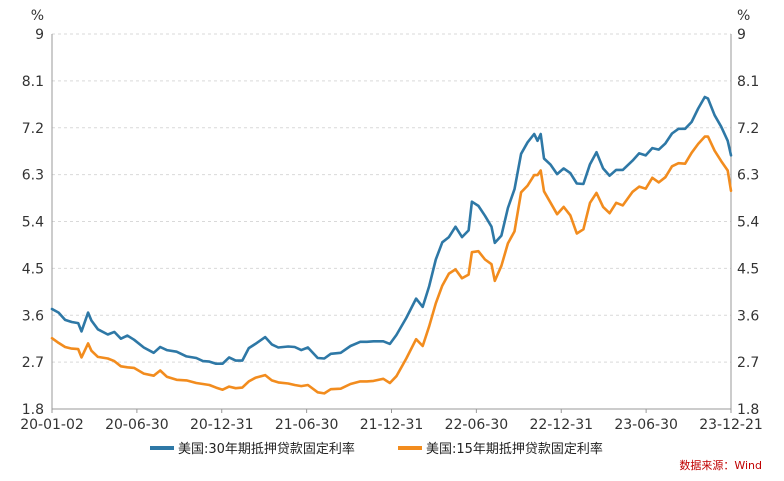 The image size is (784, 481). I want to click on y-tick-label-left: 6.3, so click(33, 176).